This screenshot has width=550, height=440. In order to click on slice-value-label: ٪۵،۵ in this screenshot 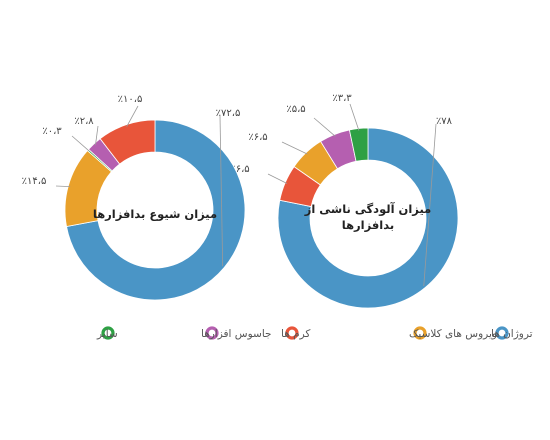, I will do `click(295, 109)`.